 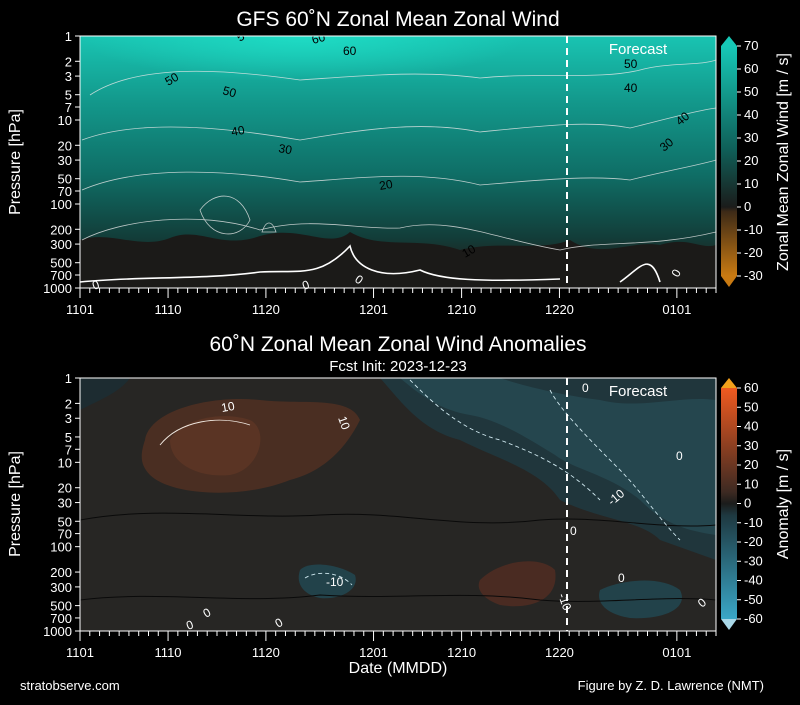 I want to click on wind-y-tick-label: 300, so click(x=61, y=244).